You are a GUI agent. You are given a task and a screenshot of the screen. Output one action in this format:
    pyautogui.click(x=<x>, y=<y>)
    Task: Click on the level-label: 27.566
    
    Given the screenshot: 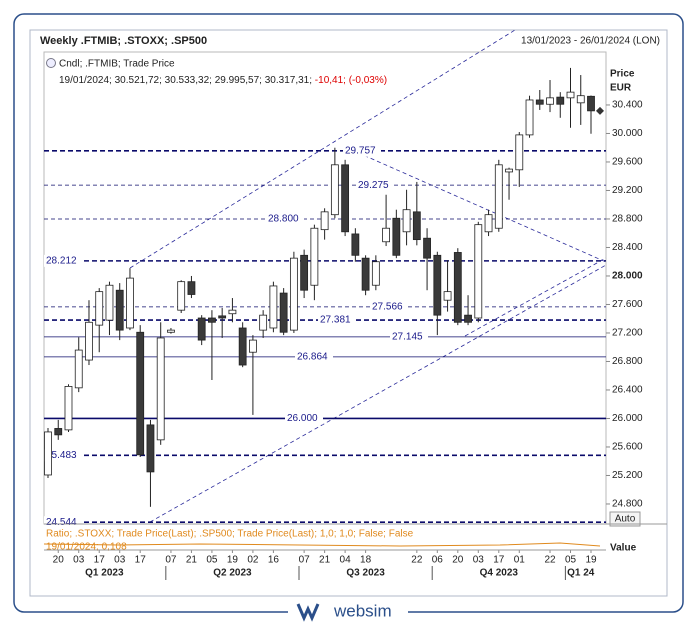 What is the action you would take?
    pyautogui.click(x=387, y=307)
    